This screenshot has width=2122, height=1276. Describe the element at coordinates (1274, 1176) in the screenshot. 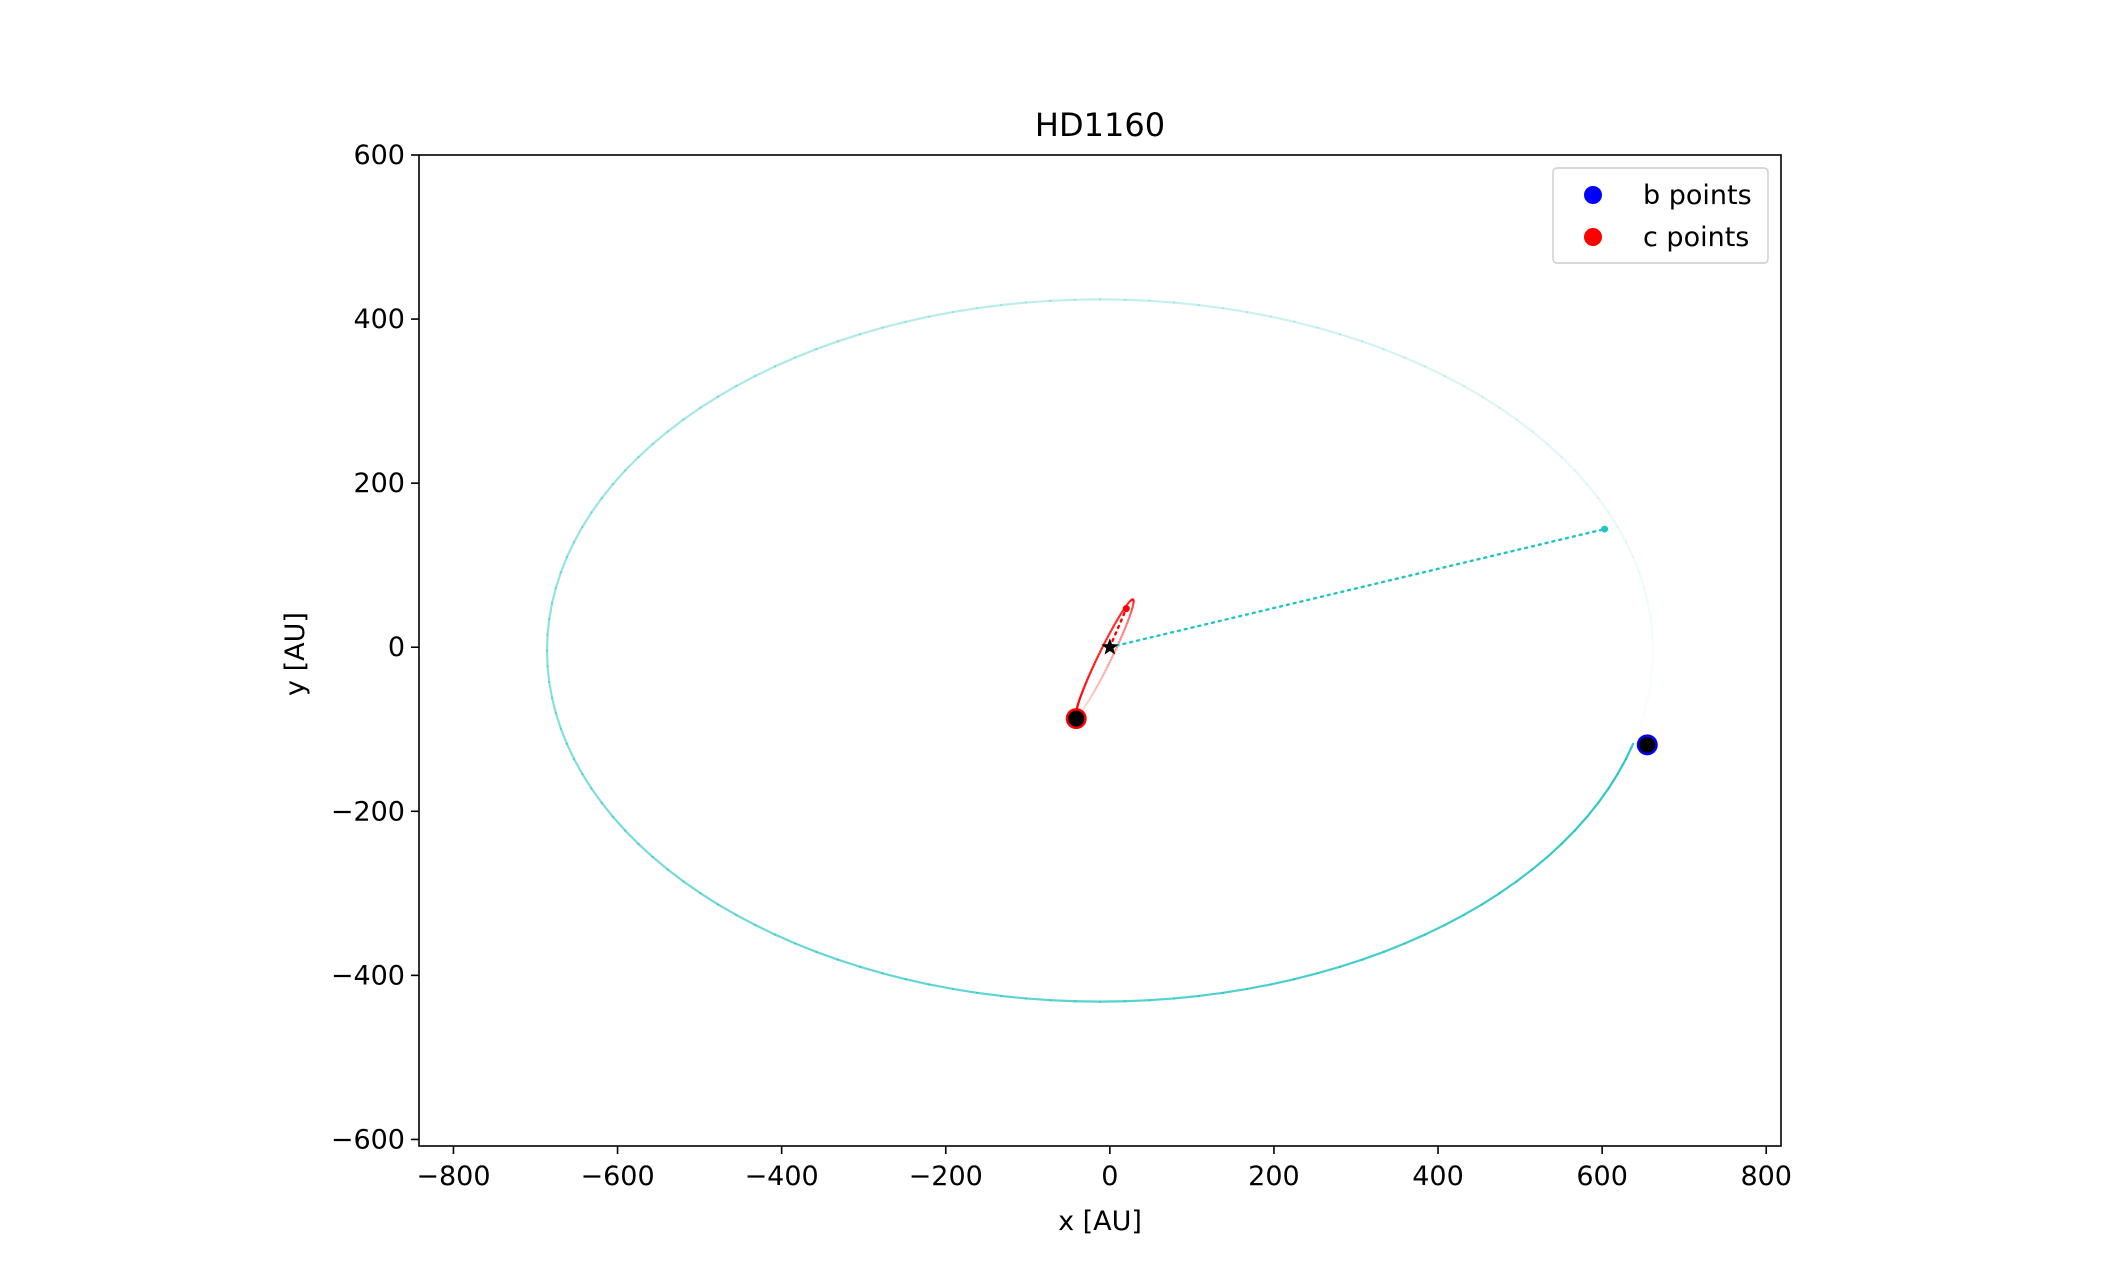

I see `x-tick-label: 200` at that location.